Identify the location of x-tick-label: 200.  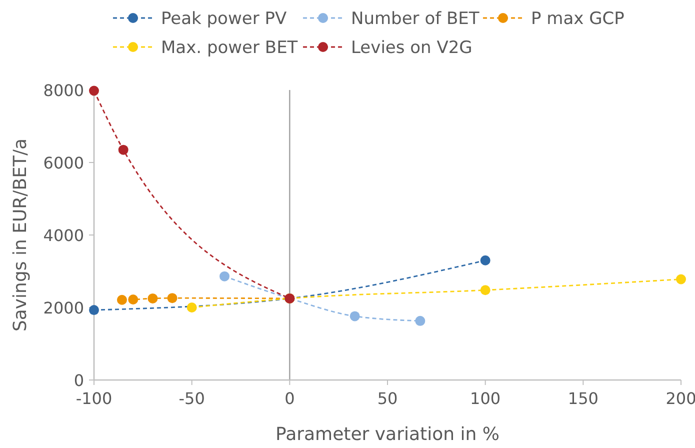
(680, 398).